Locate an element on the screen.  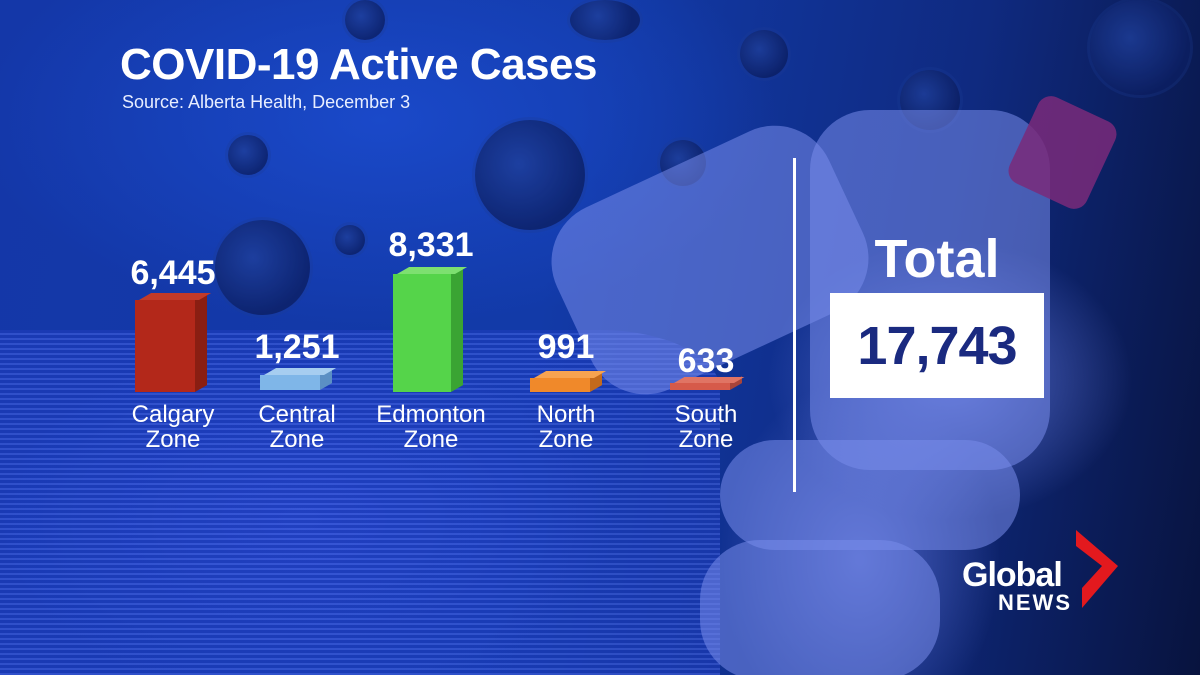
bar-label-north: North Zone is located at coordinates (566, 427).